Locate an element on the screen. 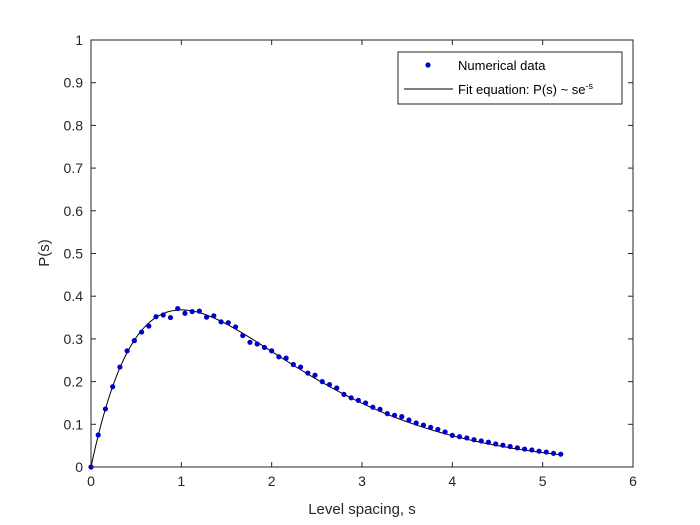 Image resolution: width=700 pixels, height=525 pixels. x-tick-label: 6 is located at coordinates (633, 481).